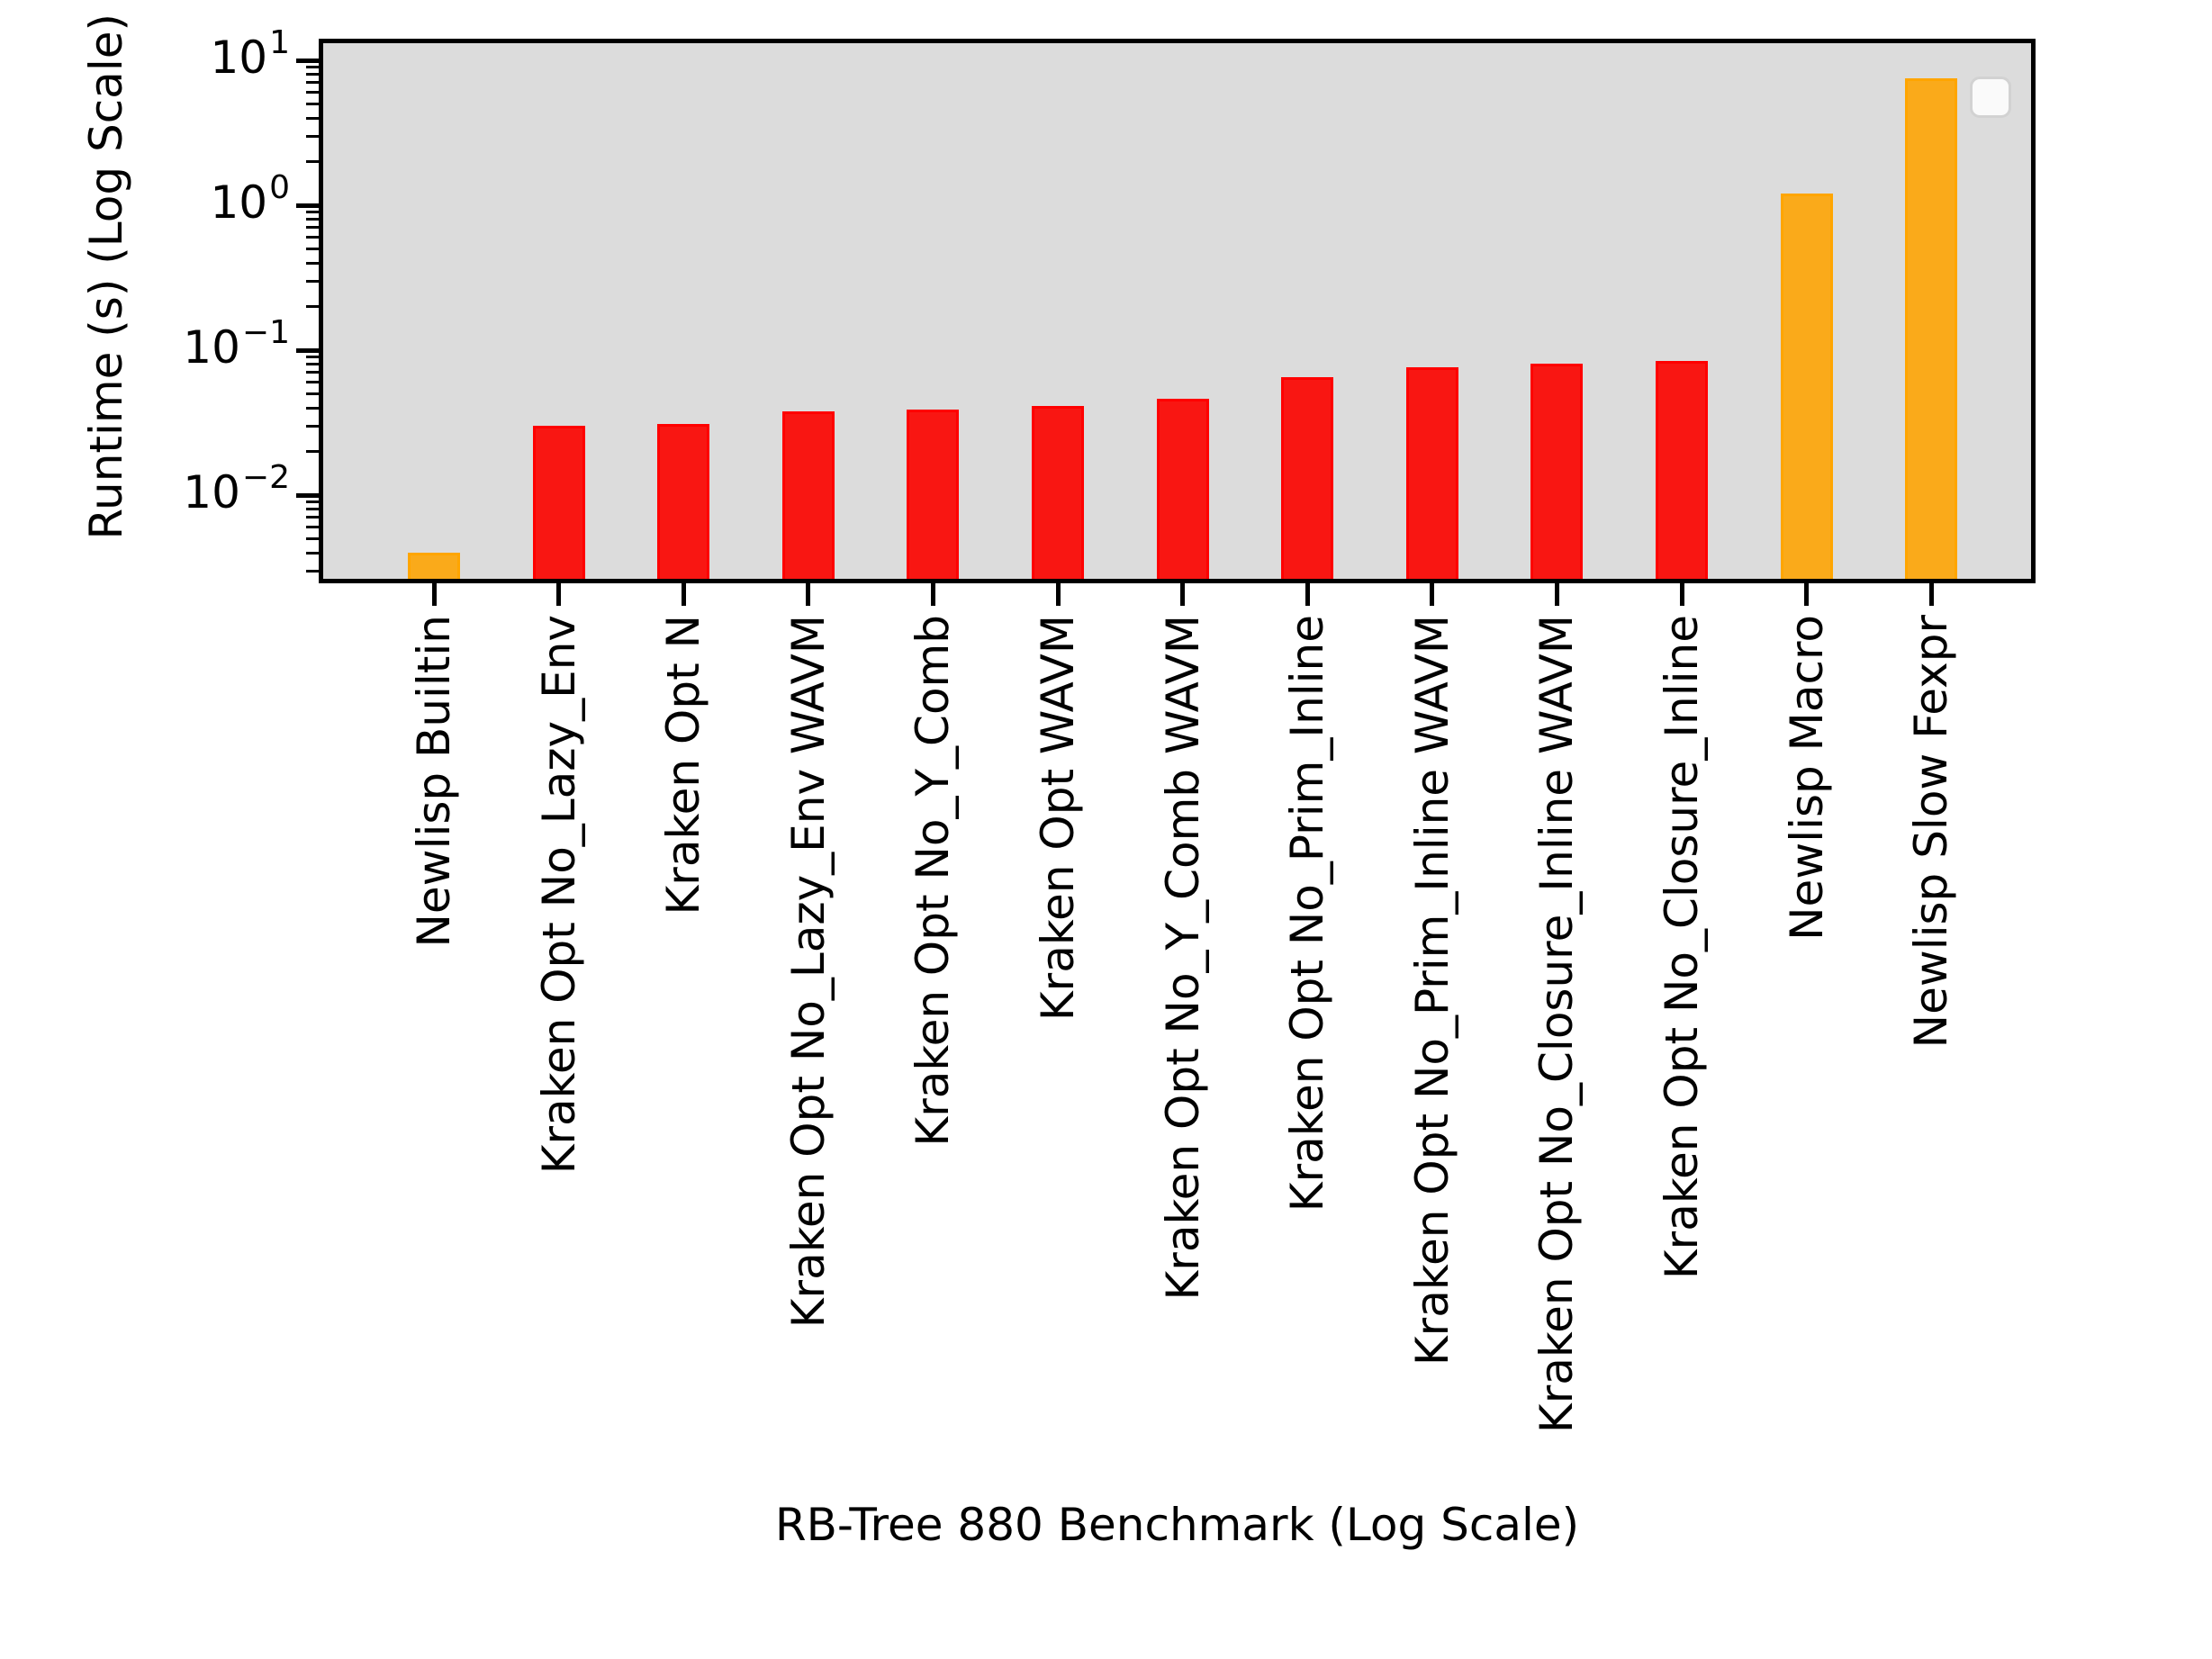 The image size is (2212, 1659). I want to click on bar-category-label: Kraken Opt No_Y_Comb, so click(933, 881).